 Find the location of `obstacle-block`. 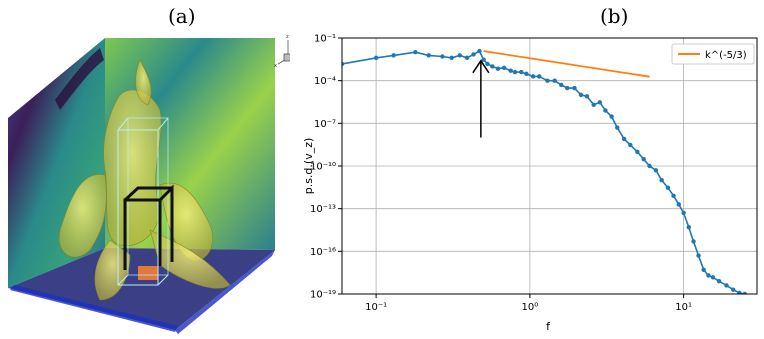

obstacle-block is located at coordinates (148, 273).